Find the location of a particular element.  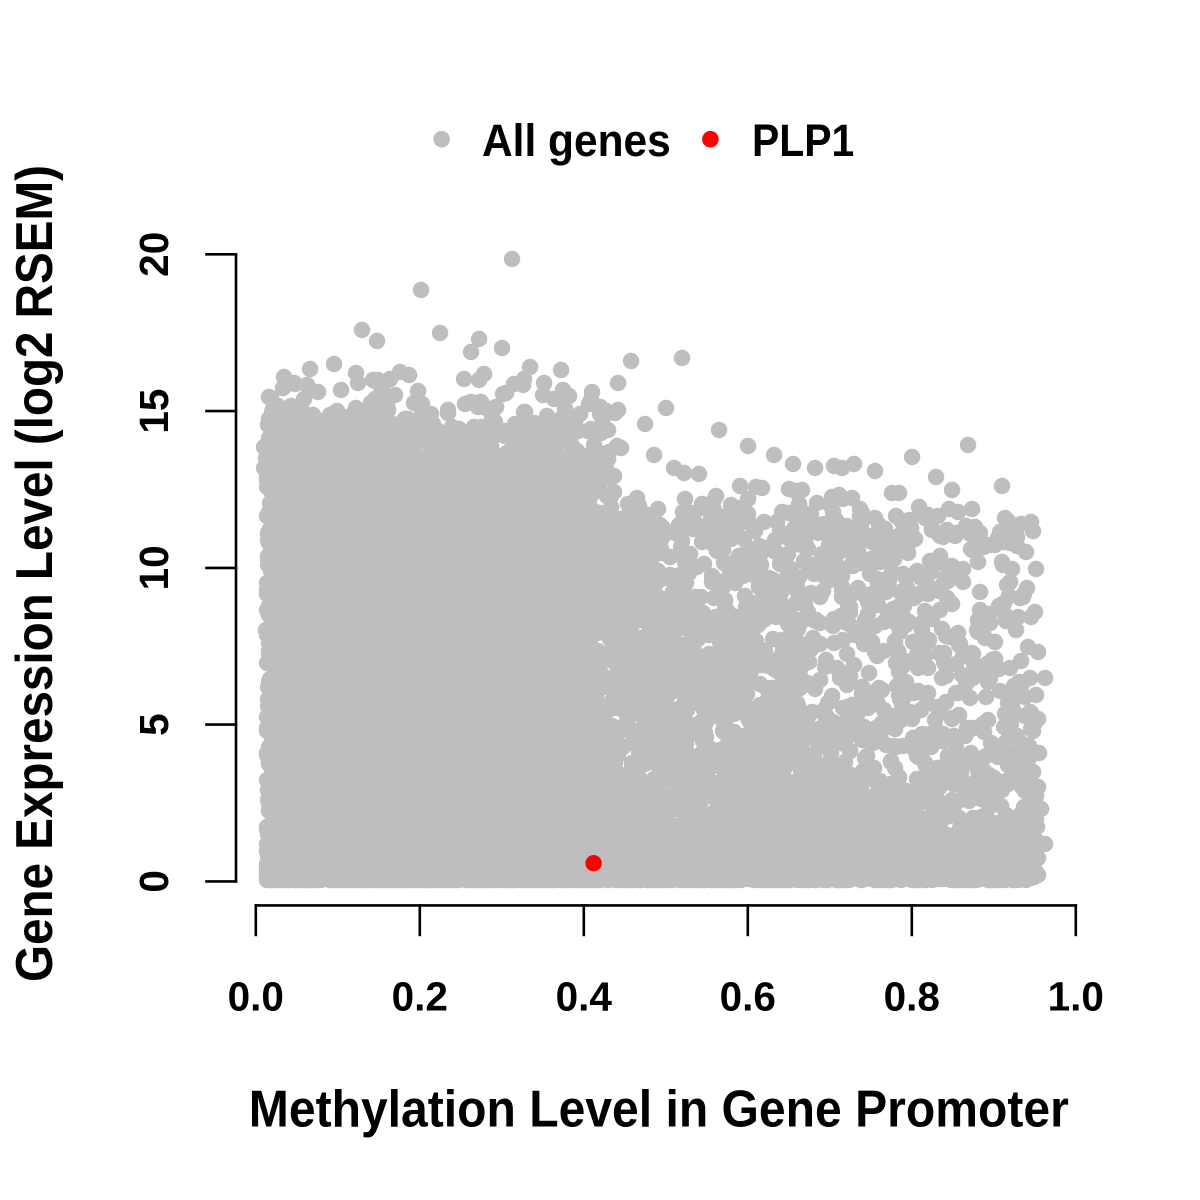

svg-text: 0.8 is located at coordinates (912, 996).